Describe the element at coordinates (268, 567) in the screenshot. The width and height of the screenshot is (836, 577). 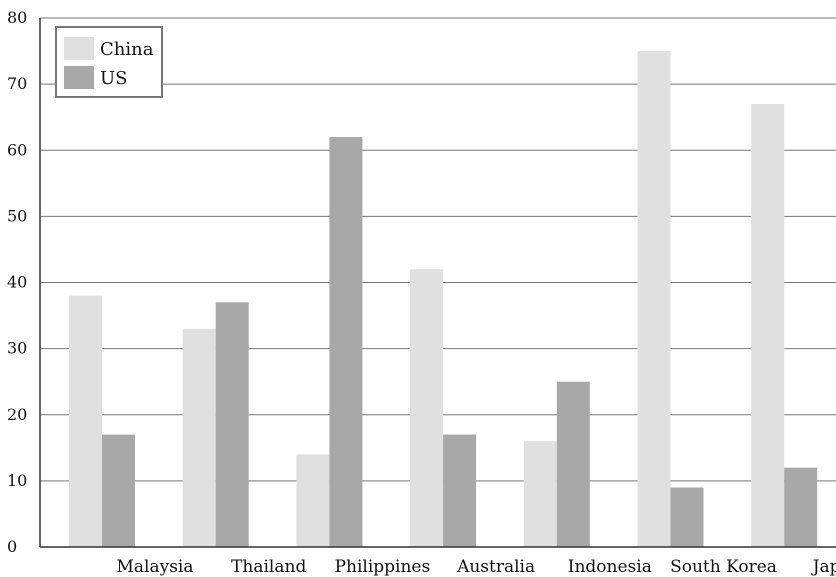
I see `x-tick-label-thailand: Thailand` at that location.